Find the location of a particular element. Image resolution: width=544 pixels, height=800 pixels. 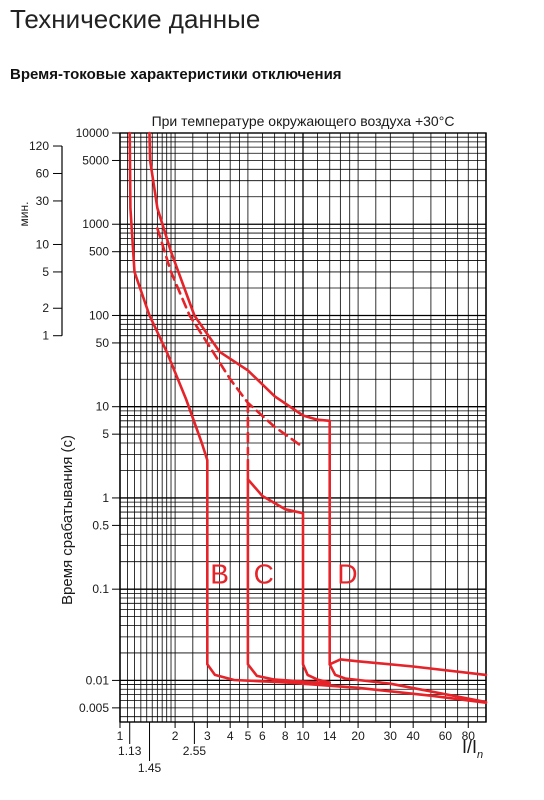

x-tick-label-low: 1.13 is located at coordinates (130, 751).